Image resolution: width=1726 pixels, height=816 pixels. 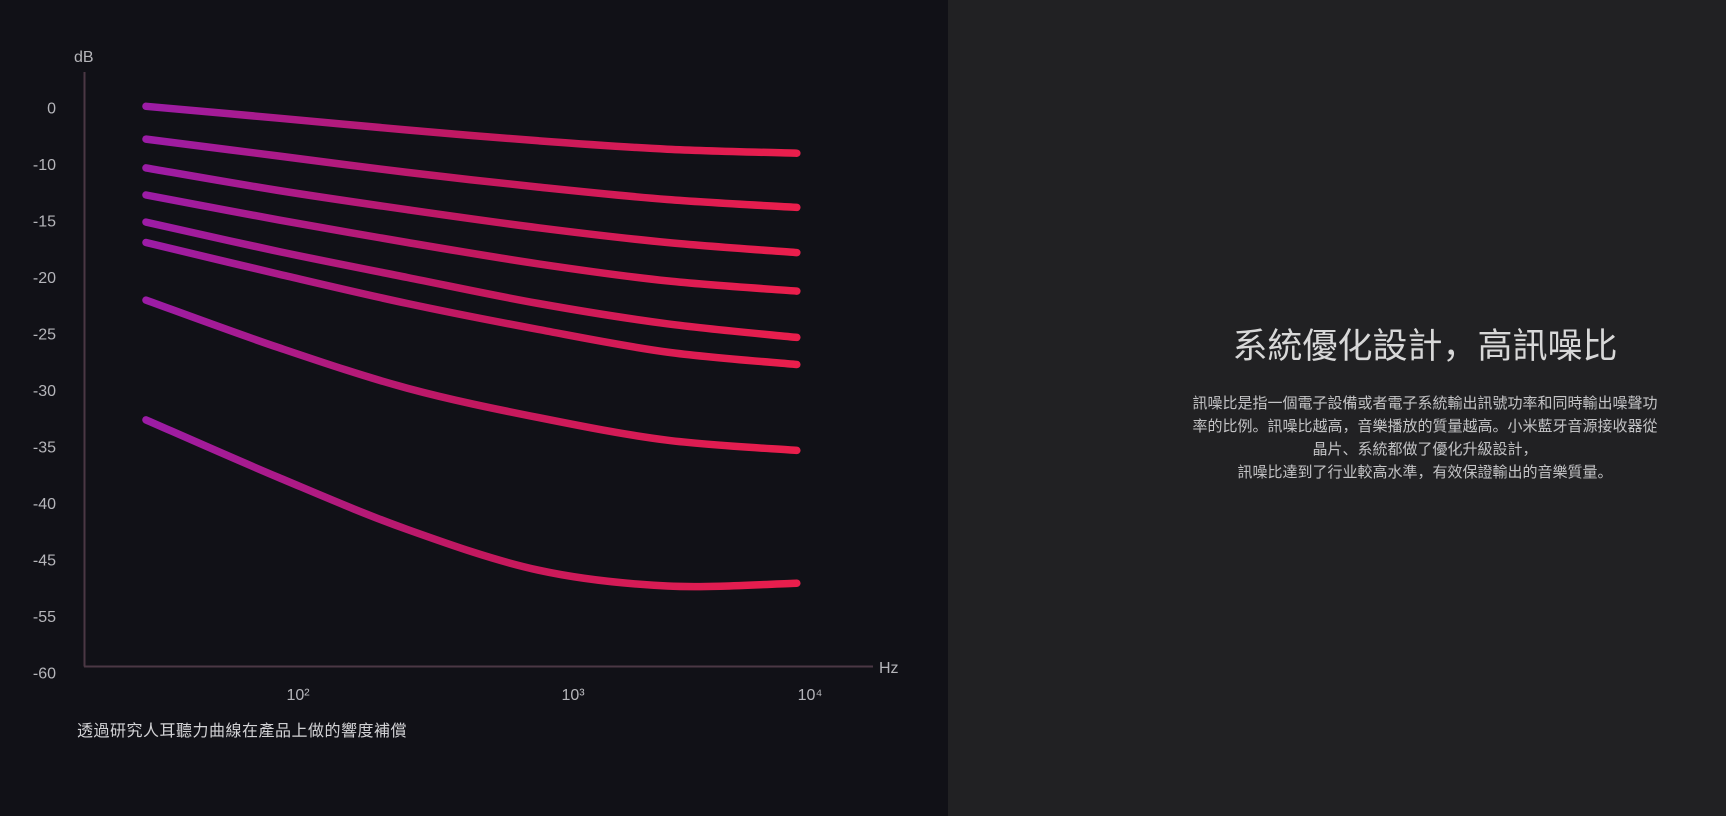 I want to click on x-tick-label: 10², so click(x=298, y=695).